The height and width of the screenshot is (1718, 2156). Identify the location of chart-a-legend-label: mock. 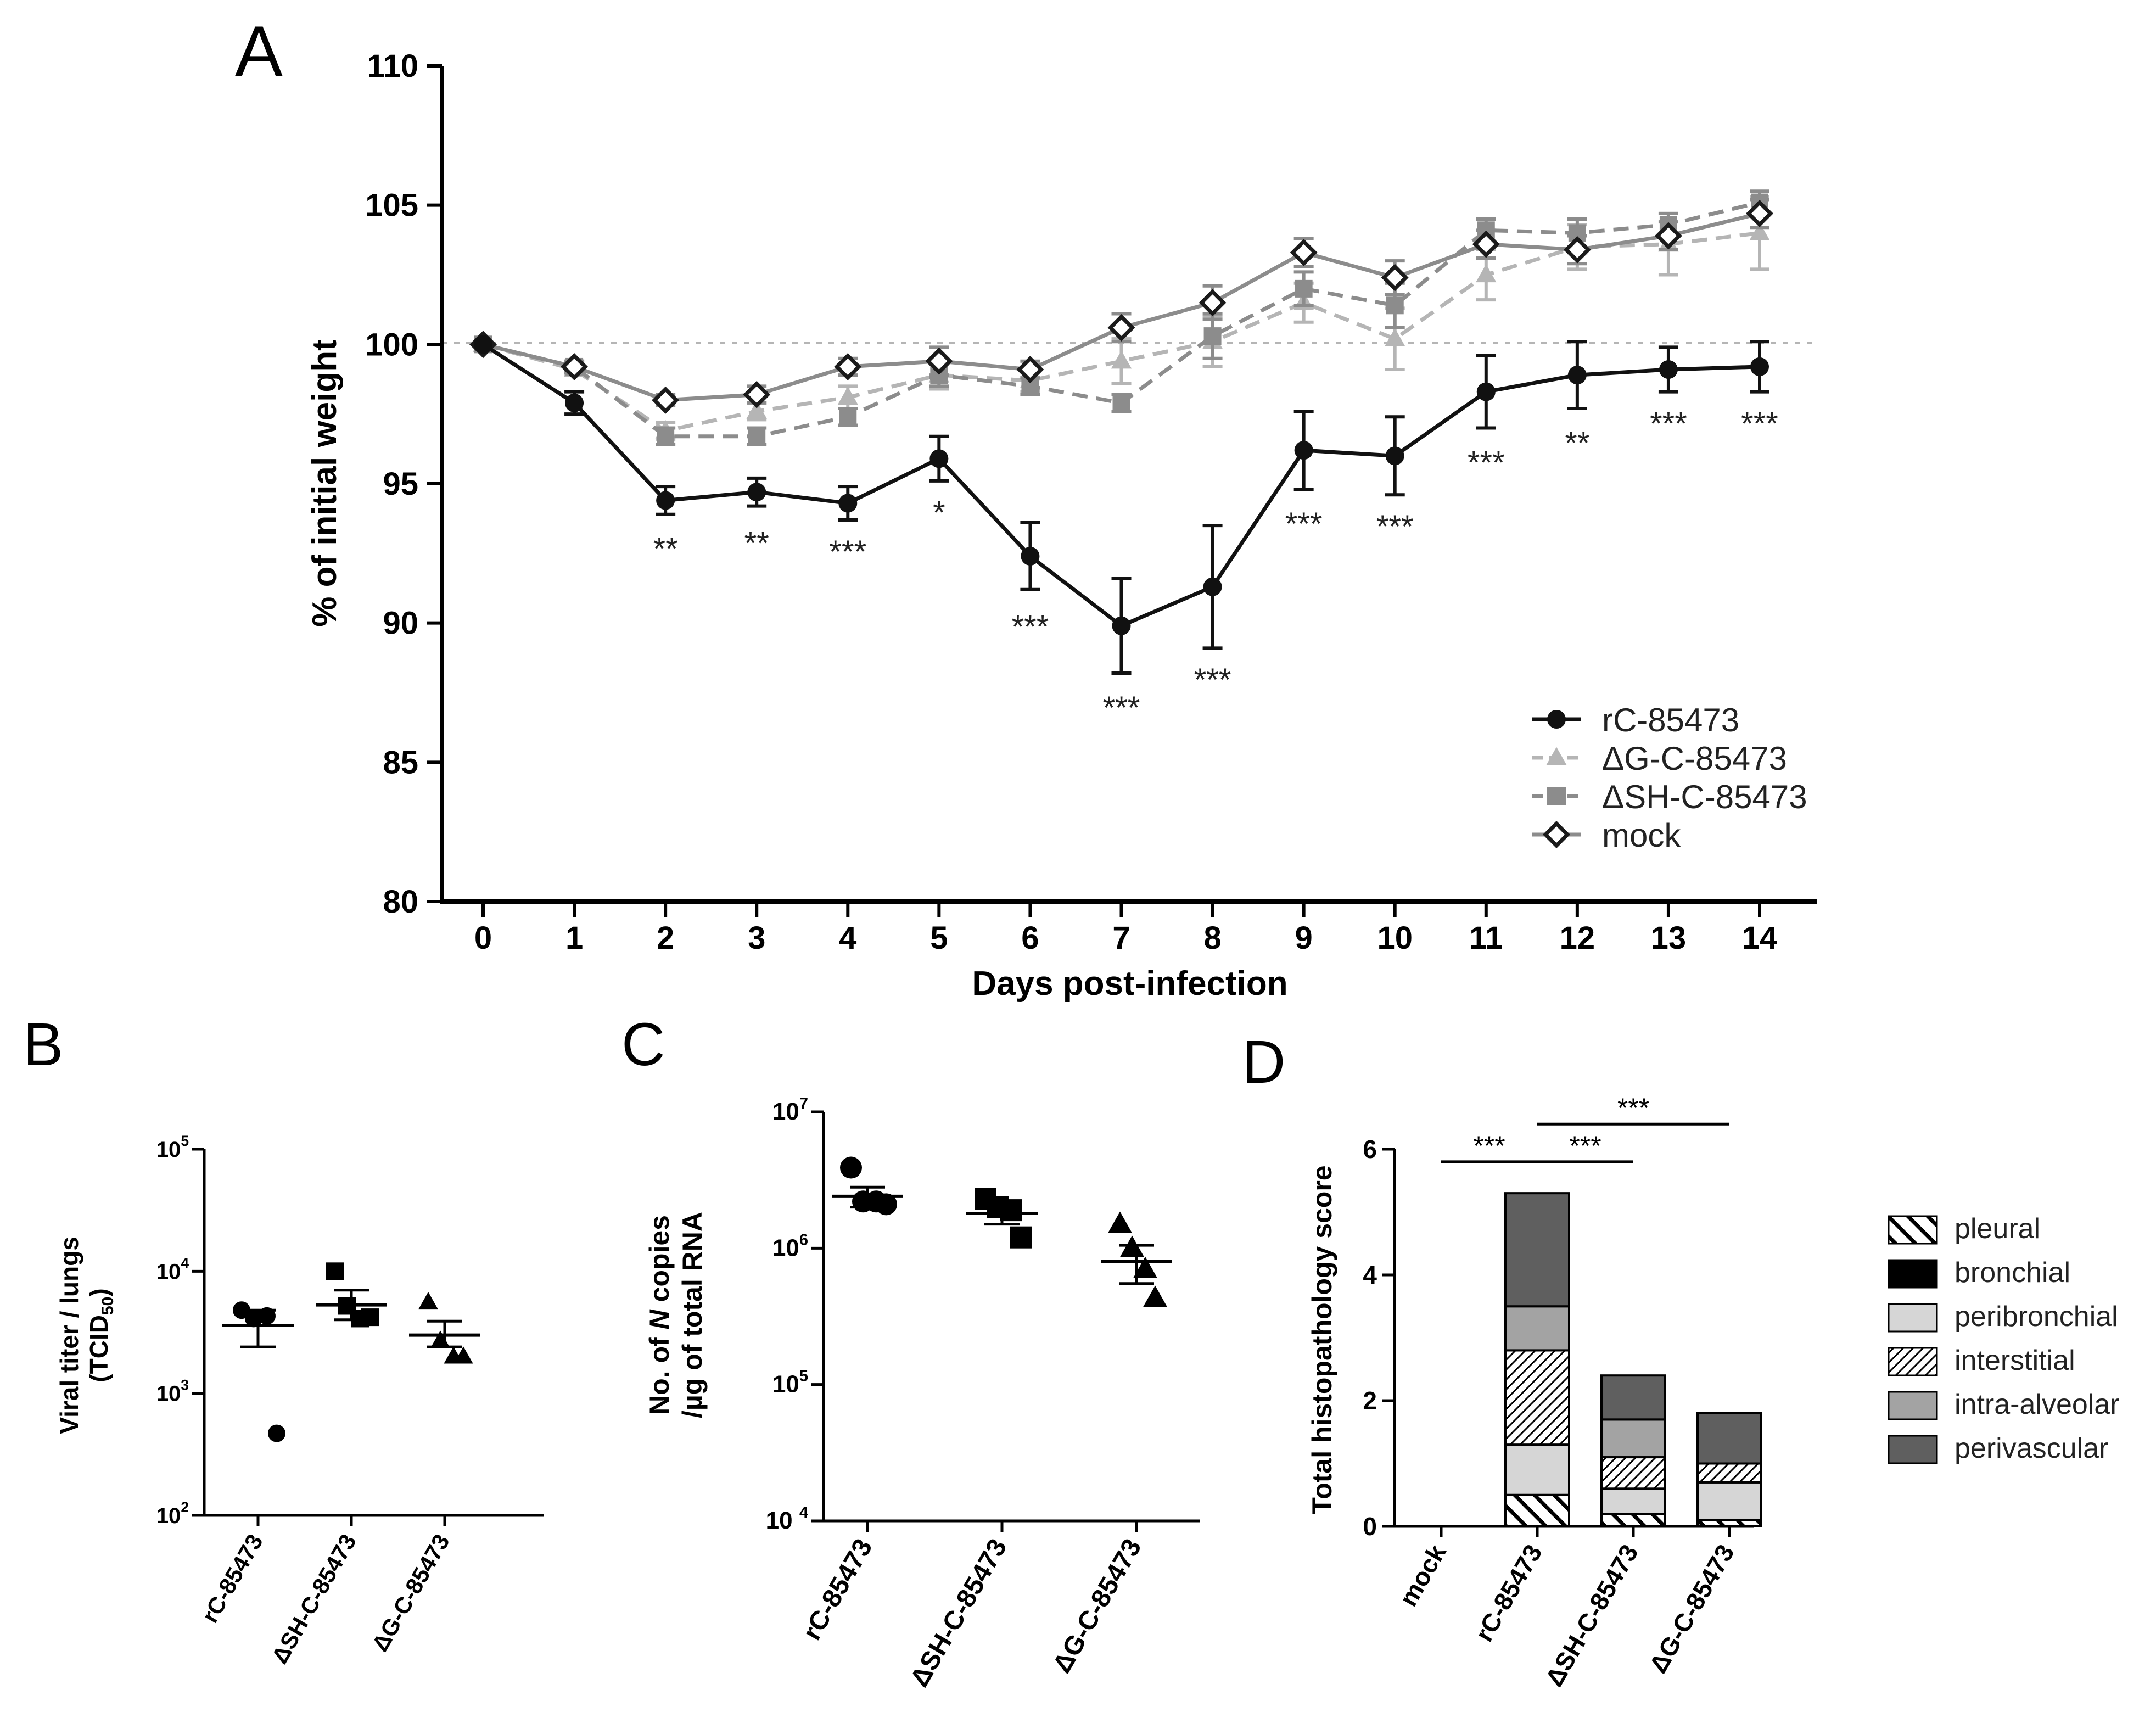
(1642, 835).